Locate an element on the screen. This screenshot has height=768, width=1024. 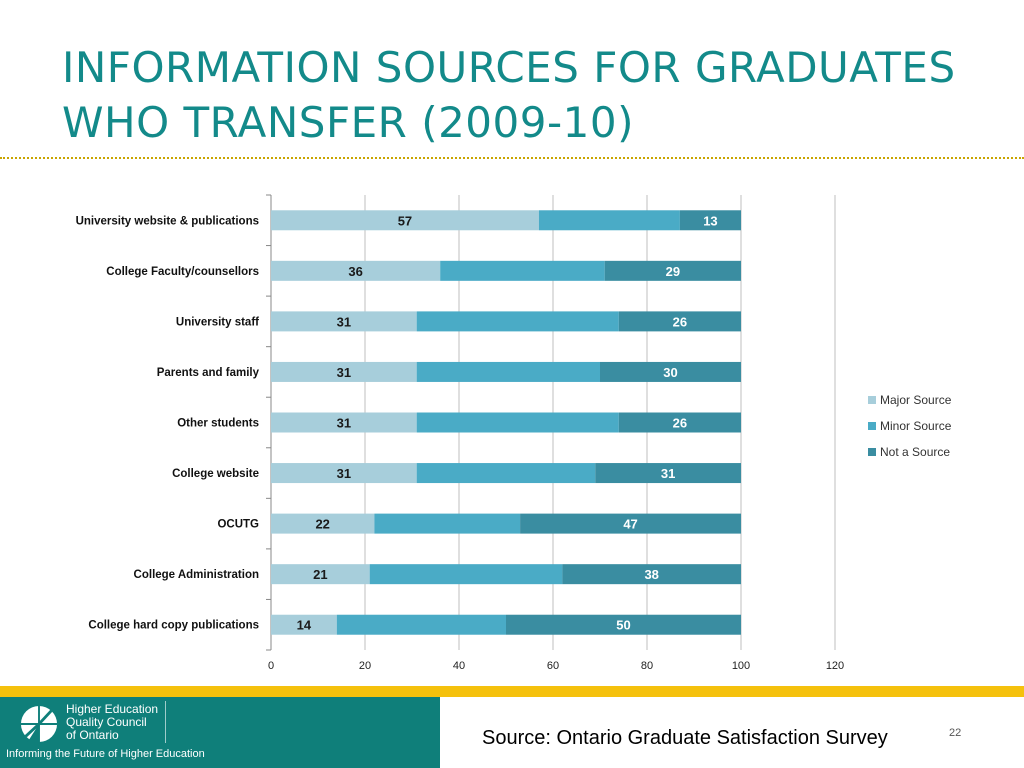
category-label: College Administration is located at coordinates (196, 575).